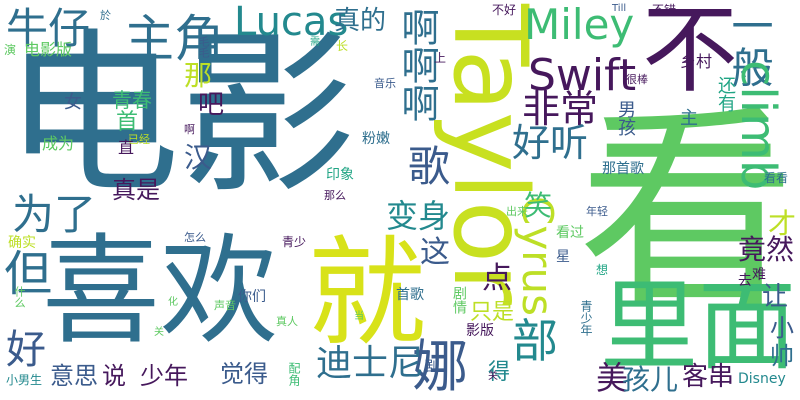  Describe the element at coordinates (294, 242) in the screenshot. I see `word: 青少` at that location.